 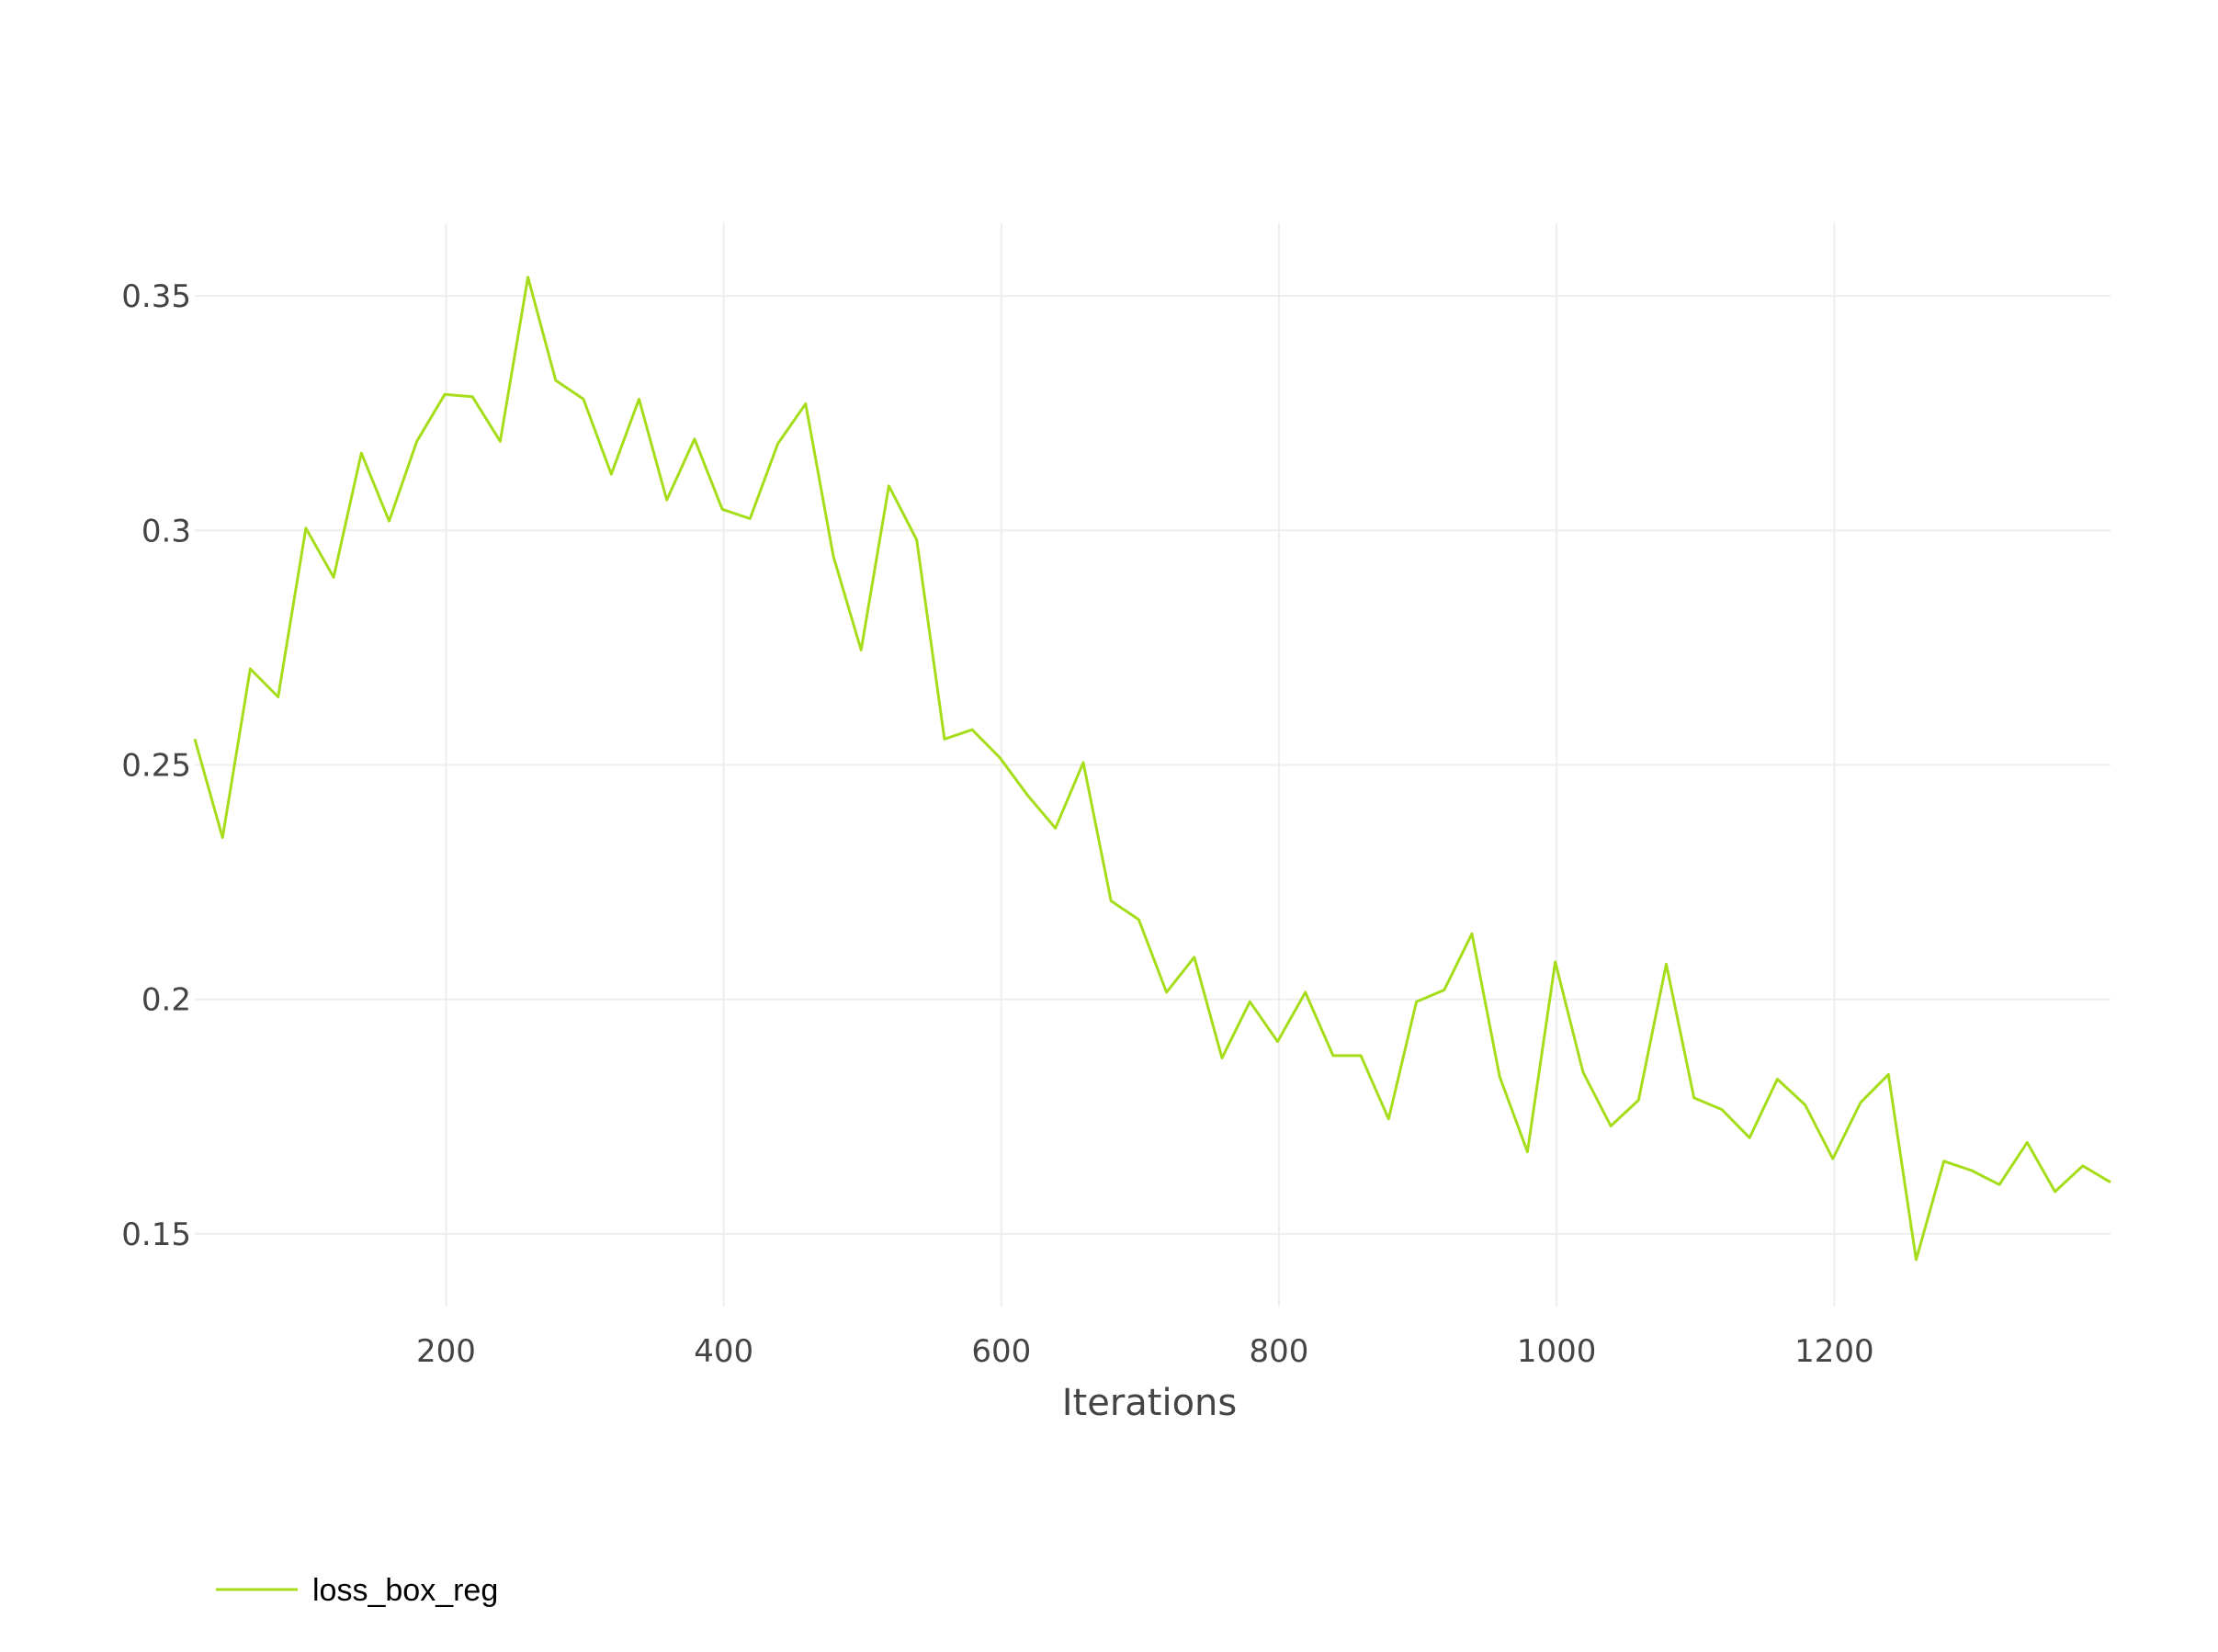 What do you see at coordinates (1001, 1351) in the screenshot?
I see `x-tick-label: 600` at bounding box center [1001, 1351].